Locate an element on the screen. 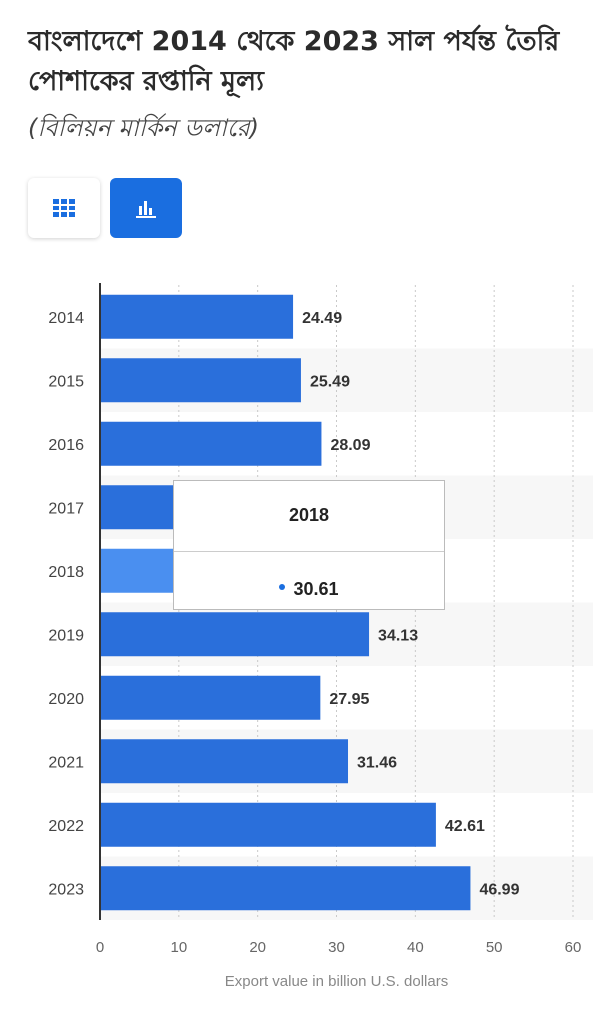 The width and height of the screenshot is (597, 1024). category-label: 2018 is located at coordinates (66, 572).